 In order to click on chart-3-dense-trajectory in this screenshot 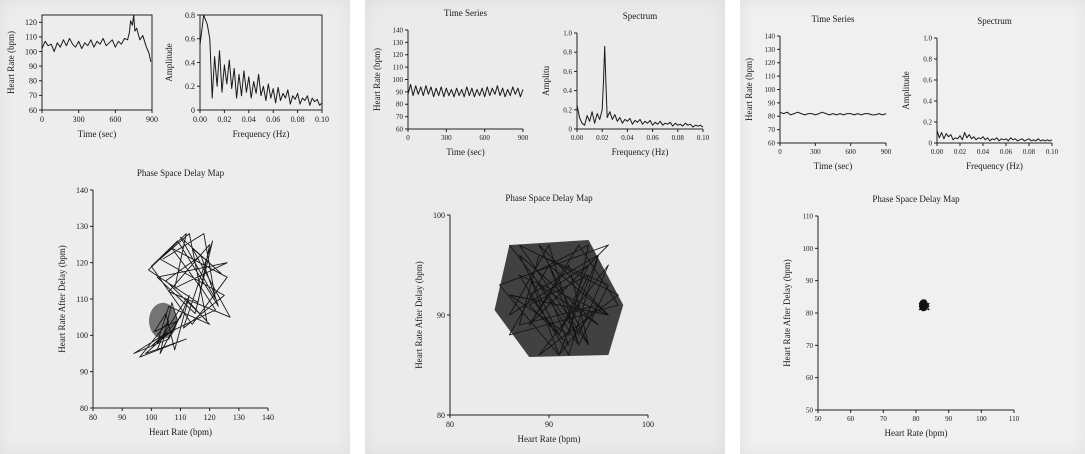, I will do `click(163, 320)`.